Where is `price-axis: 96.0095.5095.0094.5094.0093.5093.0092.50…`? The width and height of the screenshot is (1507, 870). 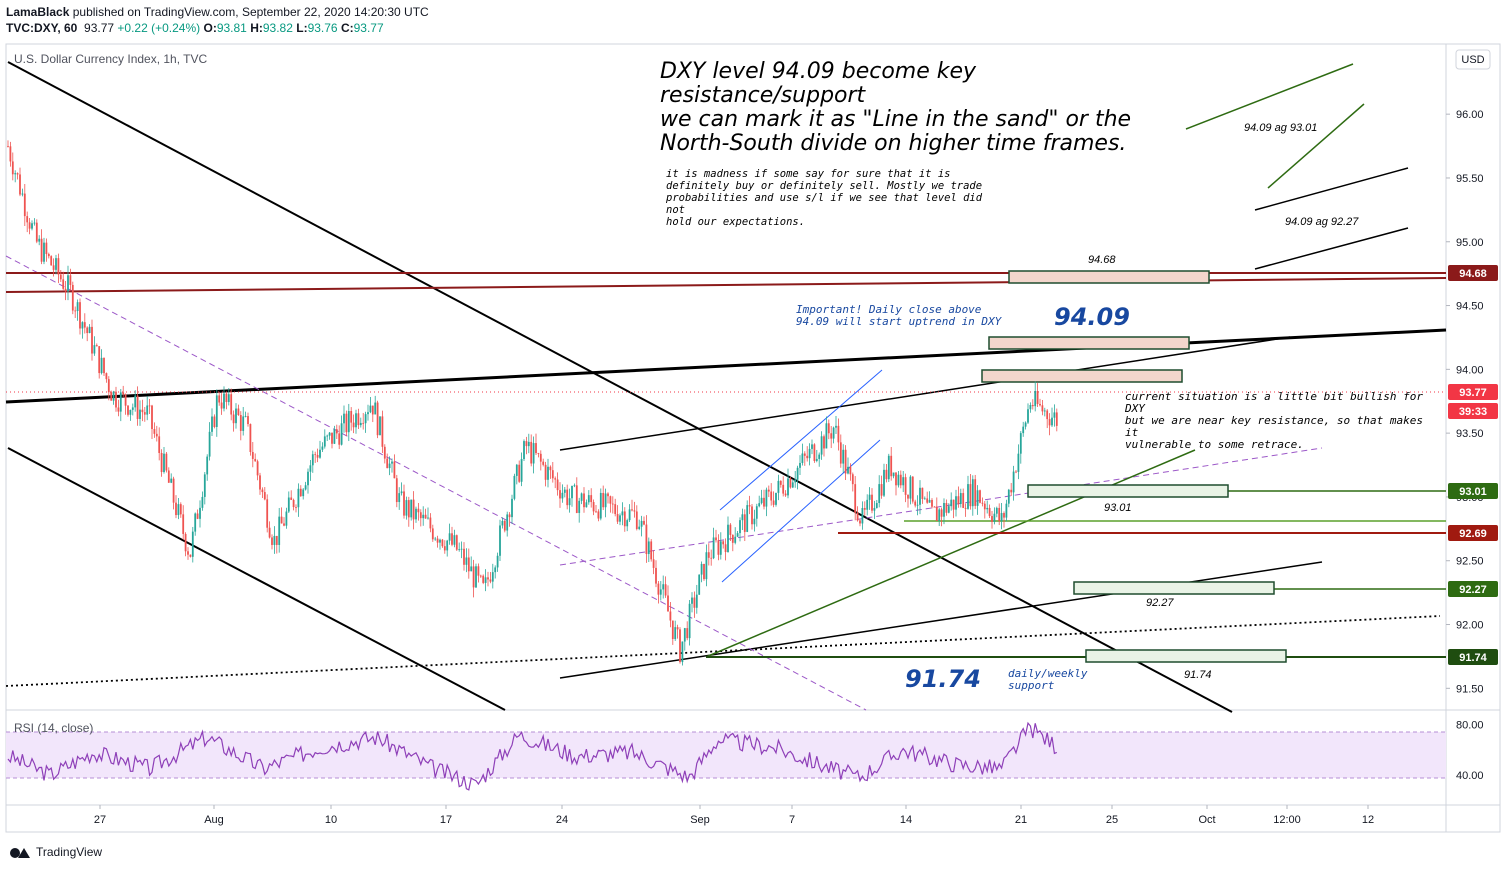 price-axis: 96.0095.5095.0094.5094.0093.5093.0092.50… is located at coordinates (1465, 402).